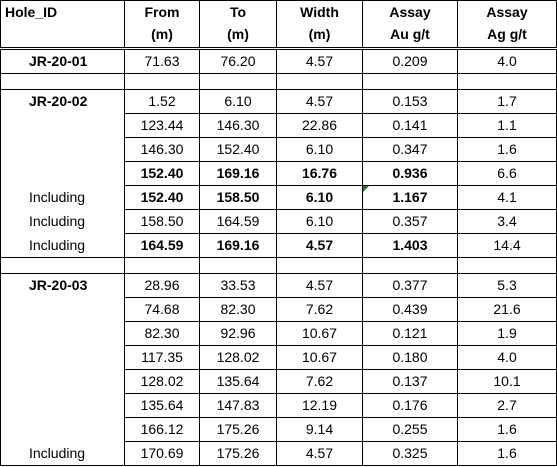  I want to click on value-text: 170.69, so click(162, 453).